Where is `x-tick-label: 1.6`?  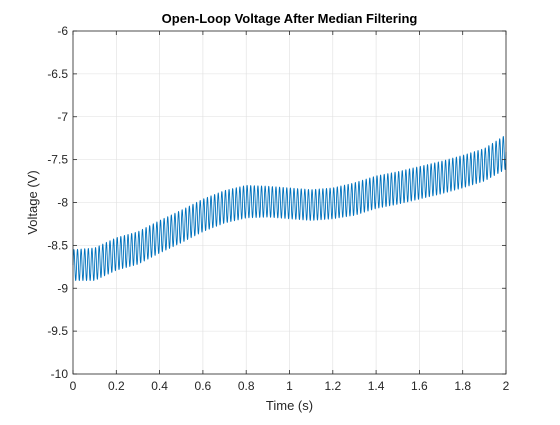 x-tick-label: 1.6 is located at coordinates (419, 386).